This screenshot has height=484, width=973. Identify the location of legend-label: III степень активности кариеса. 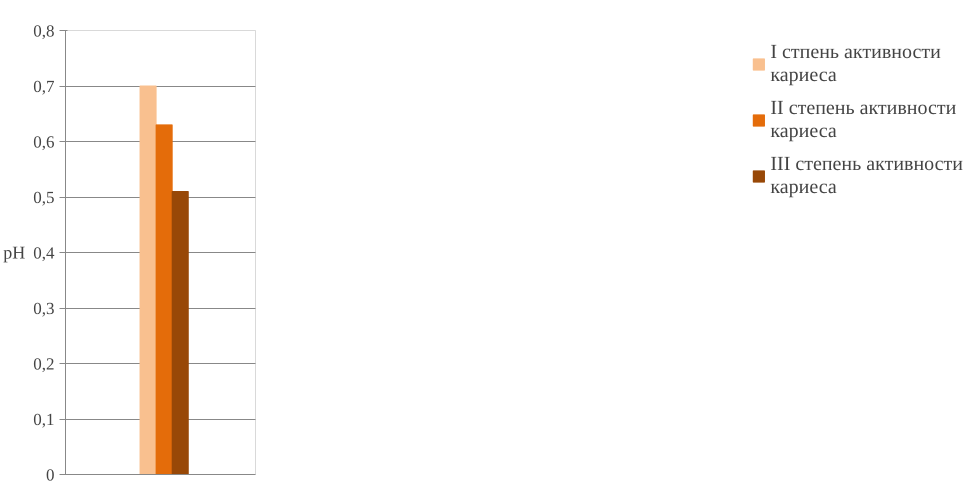
(866, 176).